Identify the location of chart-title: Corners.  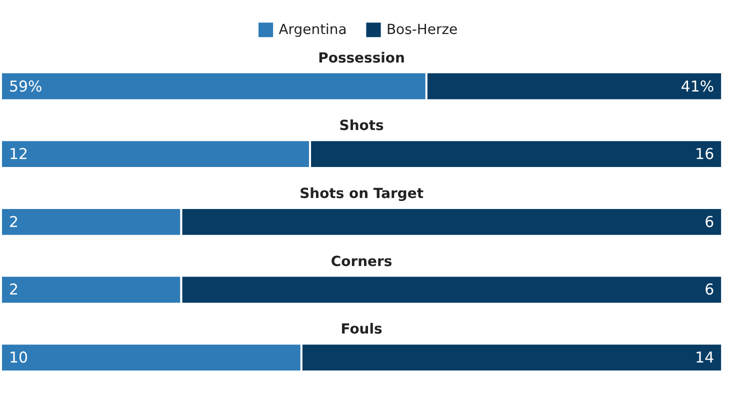
(361, 262).